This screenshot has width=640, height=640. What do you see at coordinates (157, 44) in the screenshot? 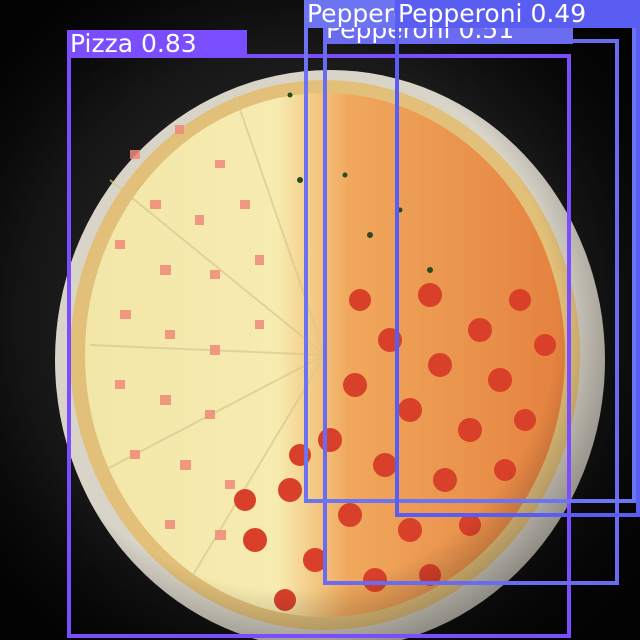
I see `pizza-detection-label: Pizza 0.83` at bounding box center [157, 44].